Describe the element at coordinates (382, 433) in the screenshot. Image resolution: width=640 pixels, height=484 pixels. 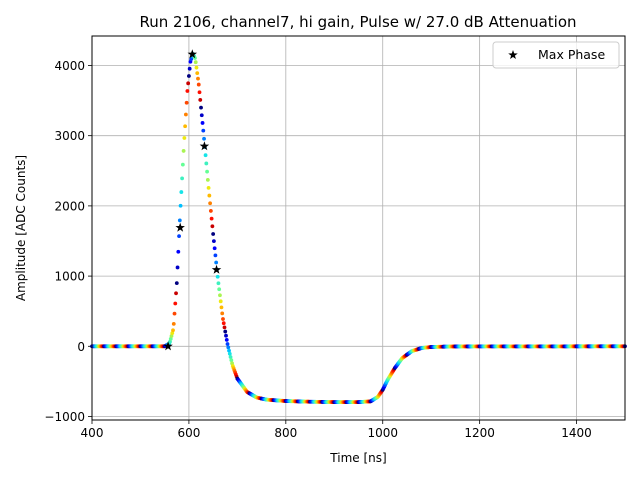
I see `x-tick-label: 1000` at that location.